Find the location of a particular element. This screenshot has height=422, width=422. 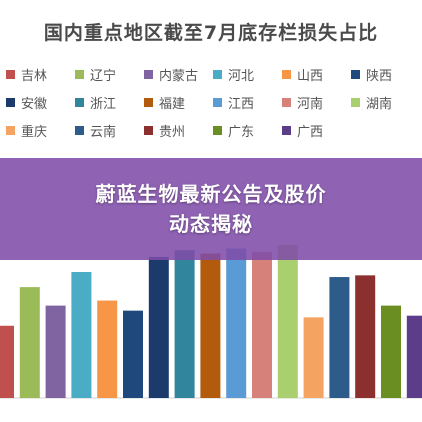

legend-label: 湖南 is located at coordinates (379, 104).